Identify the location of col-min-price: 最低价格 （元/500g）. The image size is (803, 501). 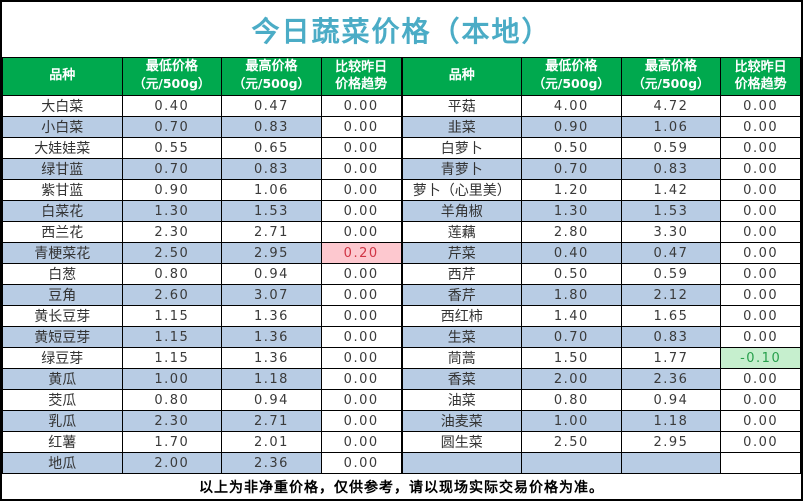
(172, 76).